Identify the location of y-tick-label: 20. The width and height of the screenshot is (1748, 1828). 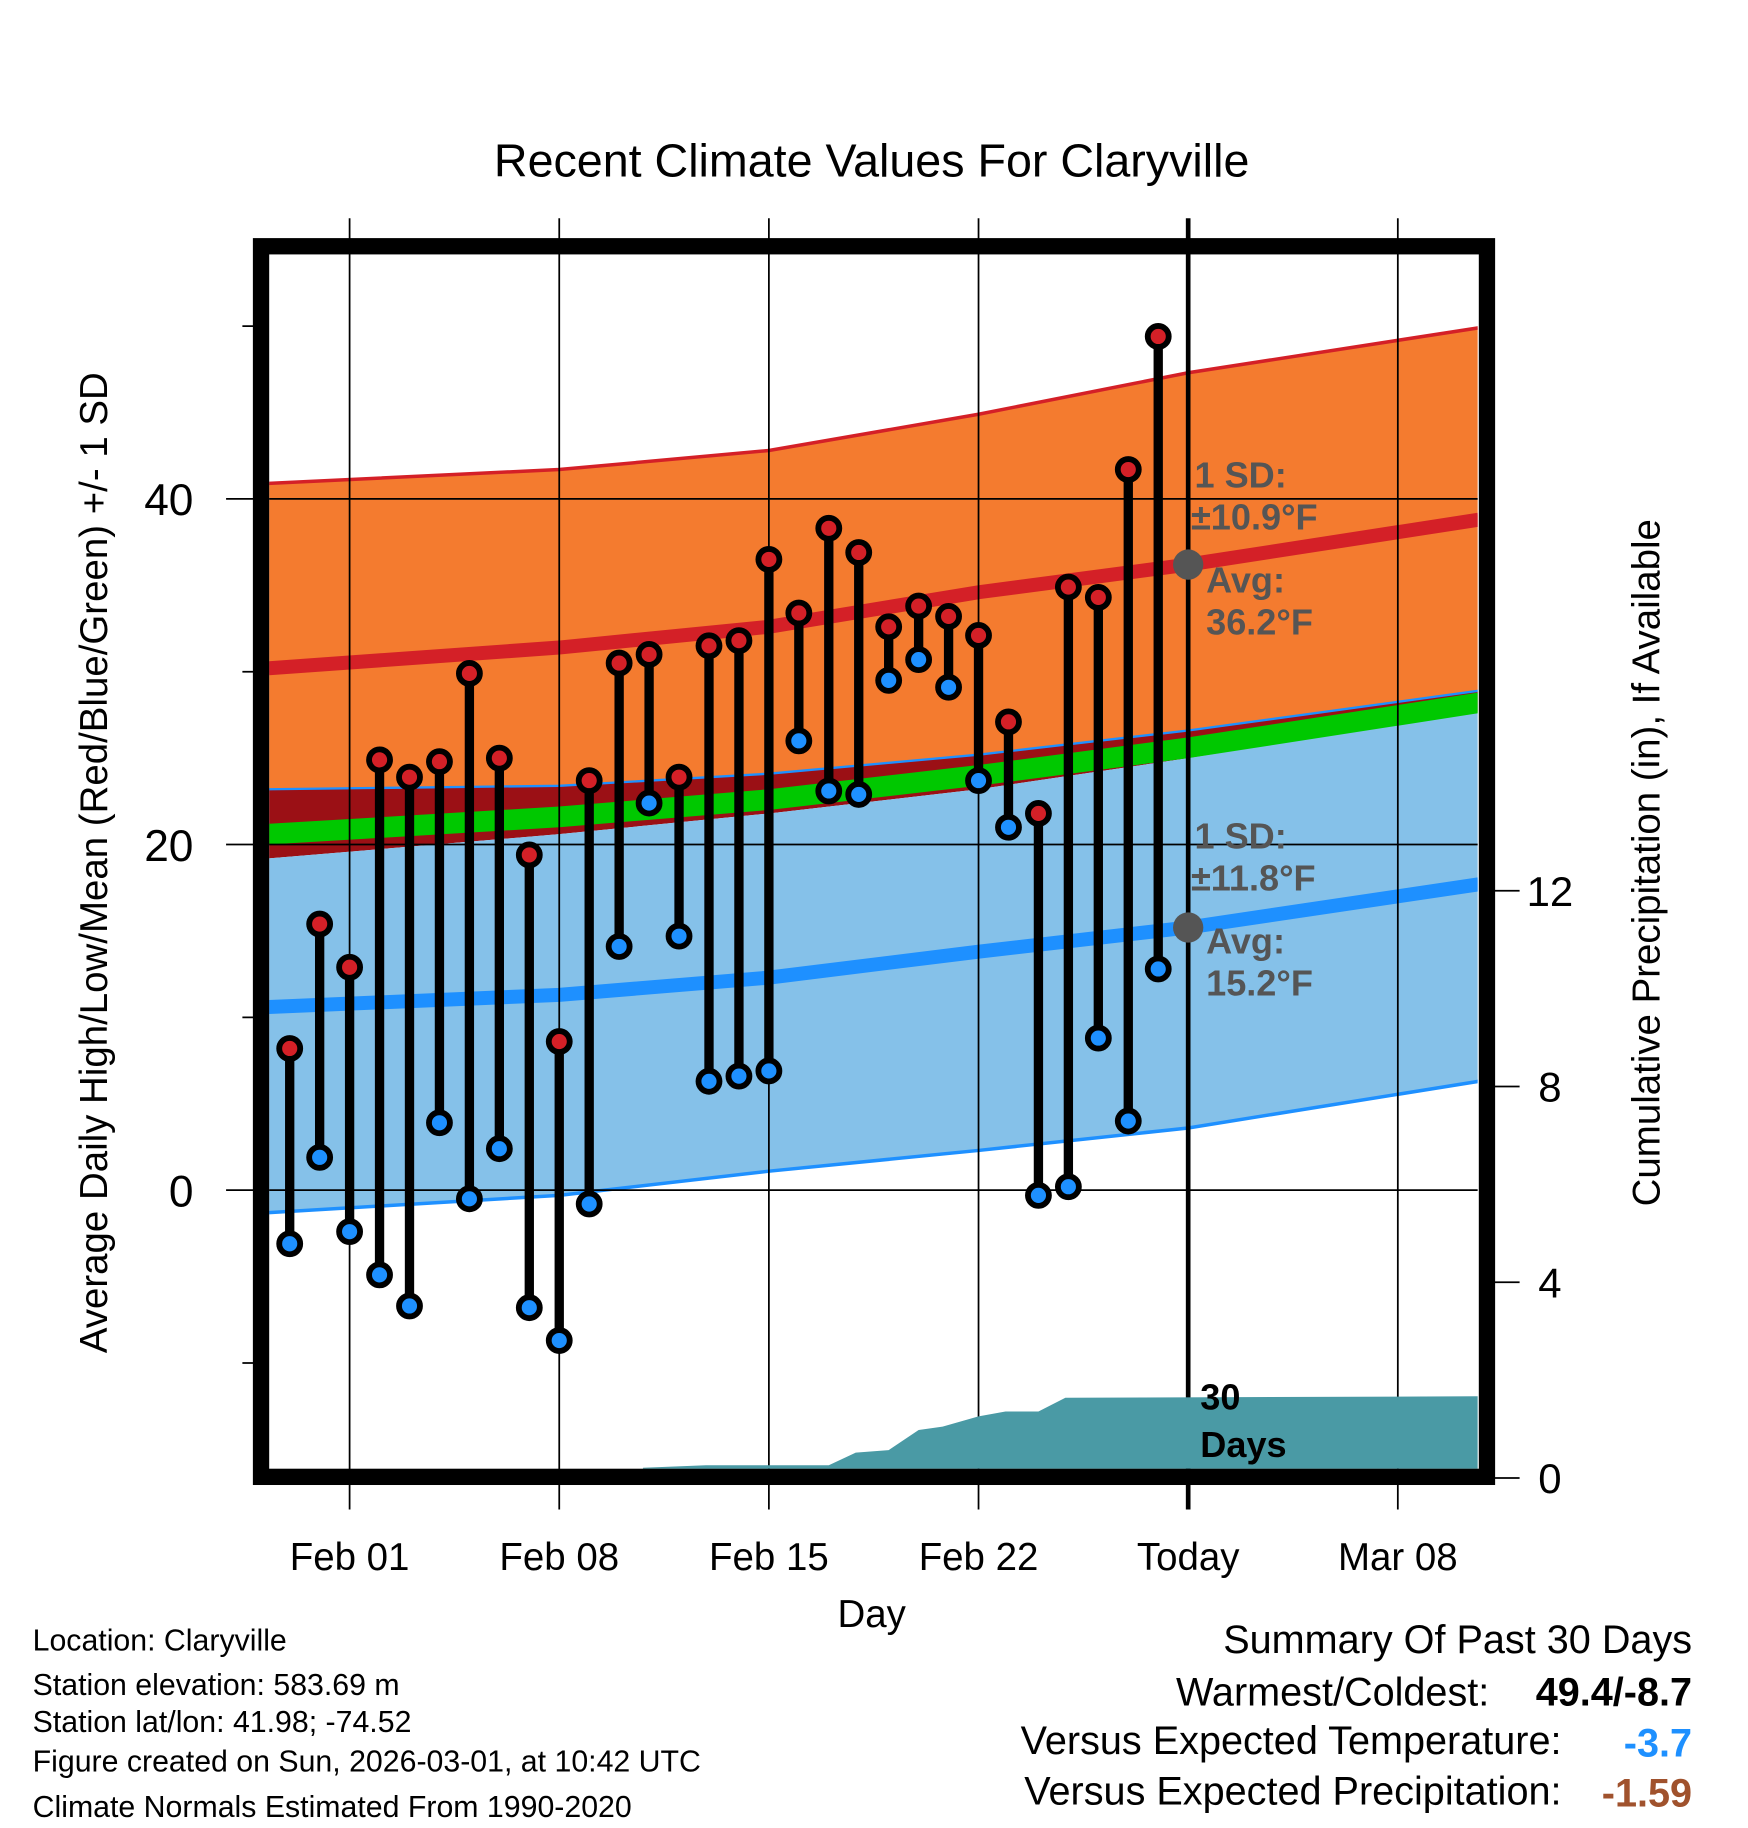
(168, 846).